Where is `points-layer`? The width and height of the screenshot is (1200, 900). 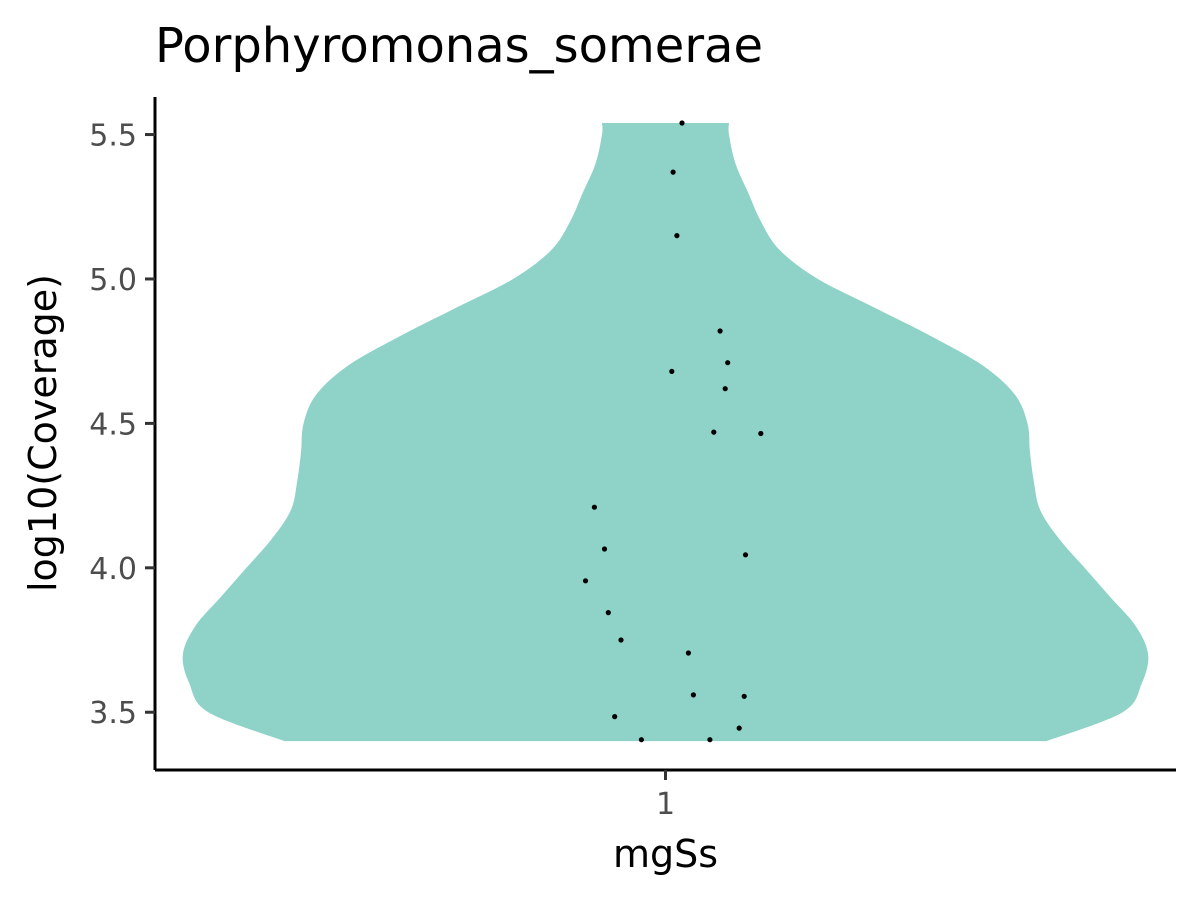
points-layer is located at coordinates (673, 431).